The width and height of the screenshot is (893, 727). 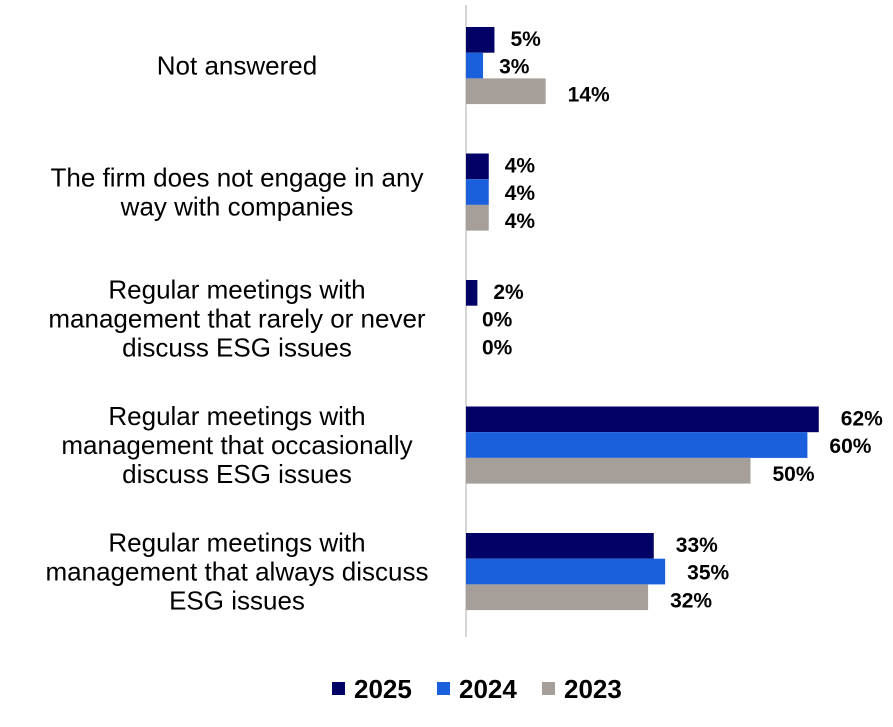 What do you see at coordinates (850, 446) in the screenshot?
I see `data-label: 60%` at bounding box center [850, 446].